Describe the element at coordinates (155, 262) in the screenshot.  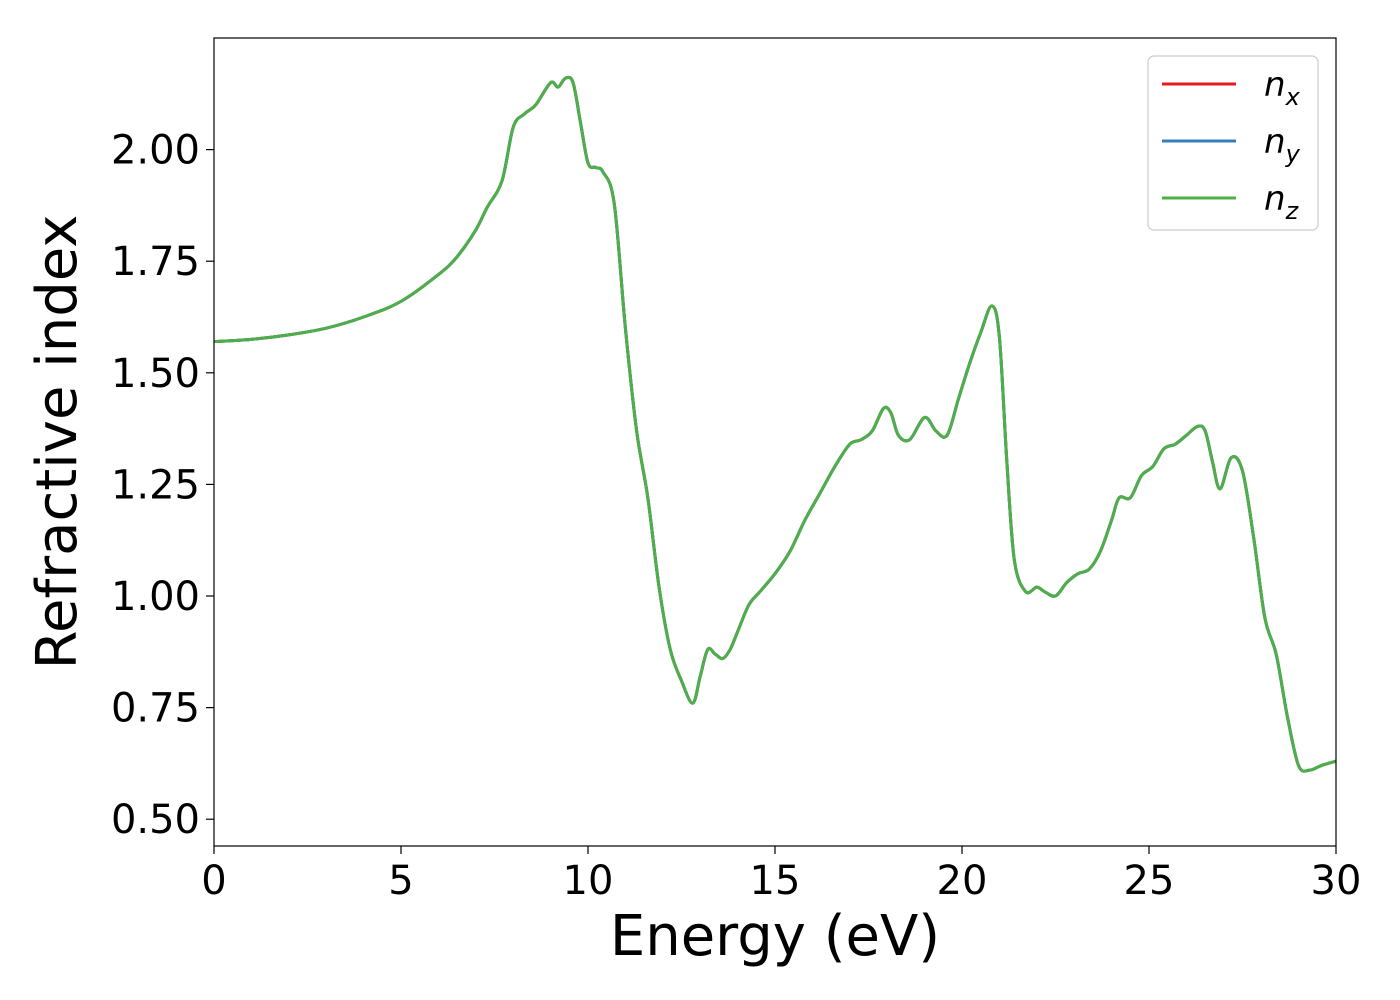
I see `y-tick-label: 1.75` at that location.